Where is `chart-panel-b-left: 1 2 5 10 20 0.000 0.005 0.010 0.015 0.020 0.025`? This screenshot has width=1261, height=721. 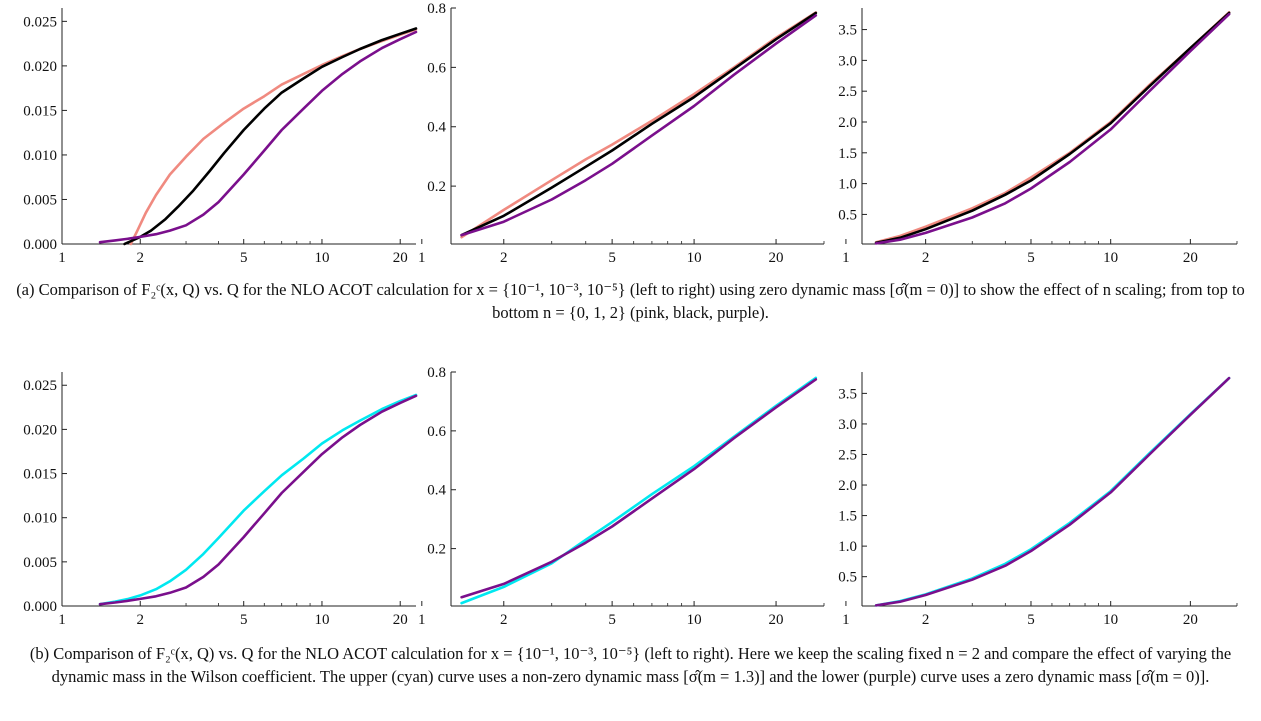 chart-panel-b-left: 1 2 5 10 20 0.000 0.005 0.010 0.015 0.020 0.025 is located at coordinates (220, 500).